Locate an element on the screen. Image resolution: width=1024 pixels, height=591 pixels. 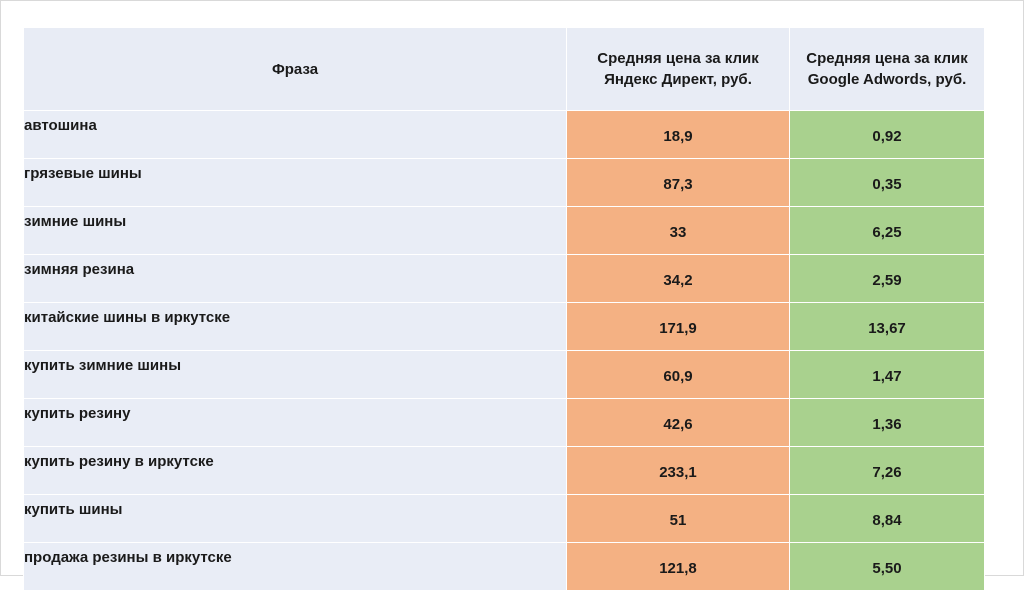
table-cell: грязевые шины is located at coordinates (295, 182).